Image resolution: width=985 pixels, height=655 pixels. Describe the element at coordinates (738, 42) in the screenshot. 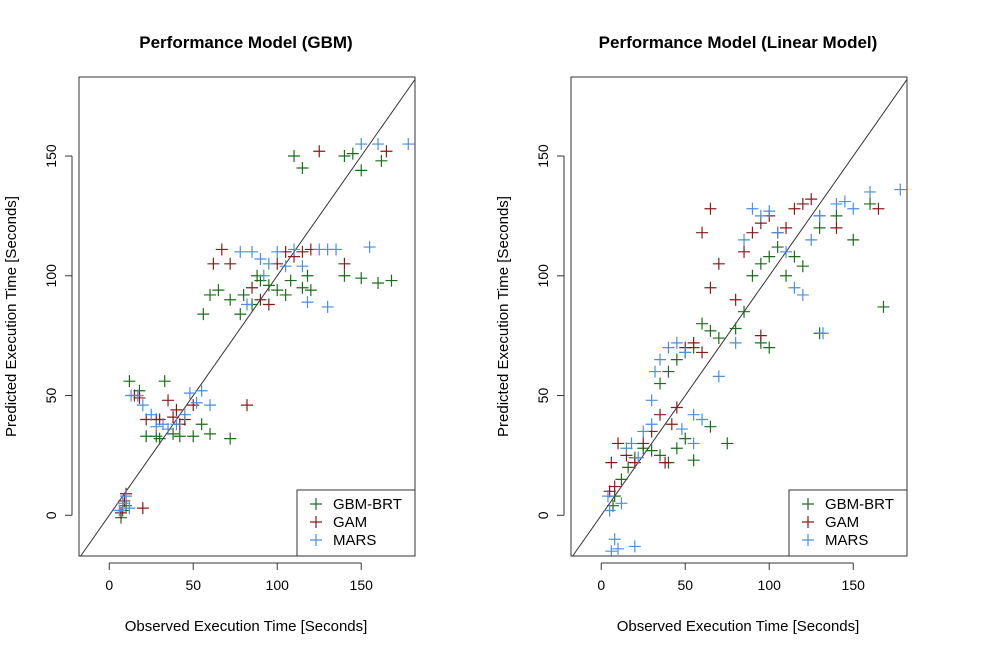

I see `chart-title: Performance Model (Linear Model)` at that location.